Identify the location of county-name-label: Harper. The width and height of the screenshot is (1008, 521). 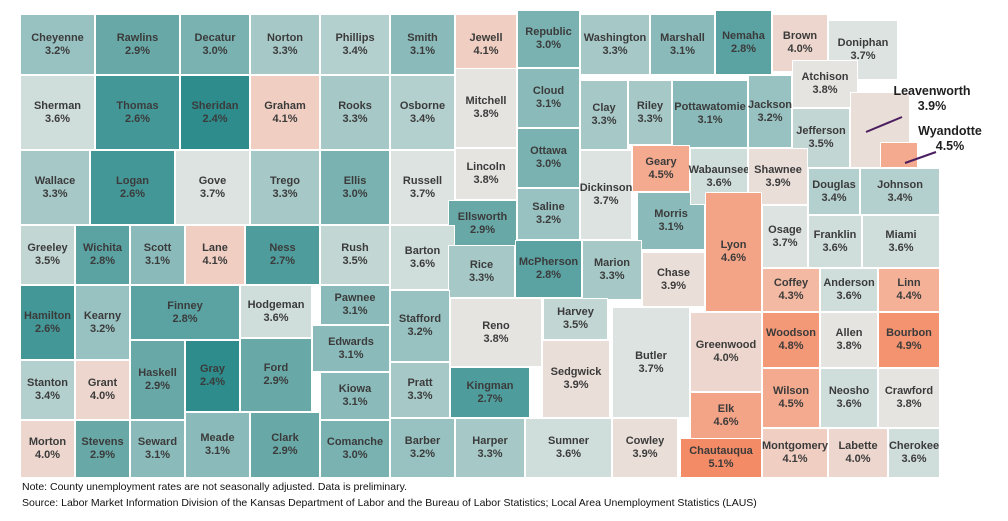
(490, 441).